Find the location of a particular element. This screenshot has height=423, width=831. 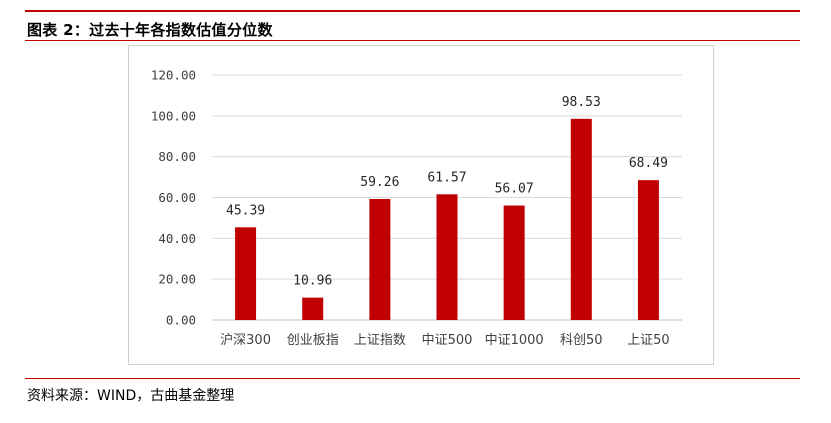

y-tick-label: 40.00 is located at coordinates (177, 238).